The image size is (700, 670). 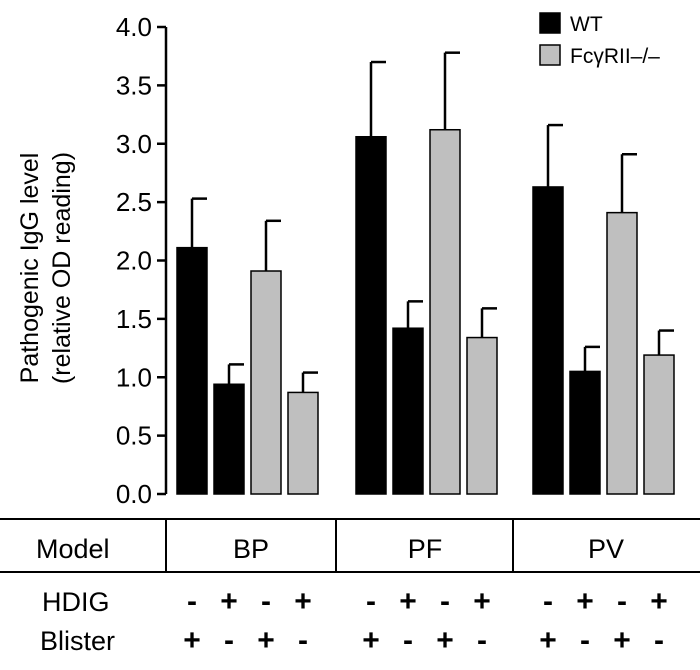 What do you see at coordinates (599, 40) in the screenshot?
I see `legend: WT FcγRII–/–` at bounding box center [599, 40].